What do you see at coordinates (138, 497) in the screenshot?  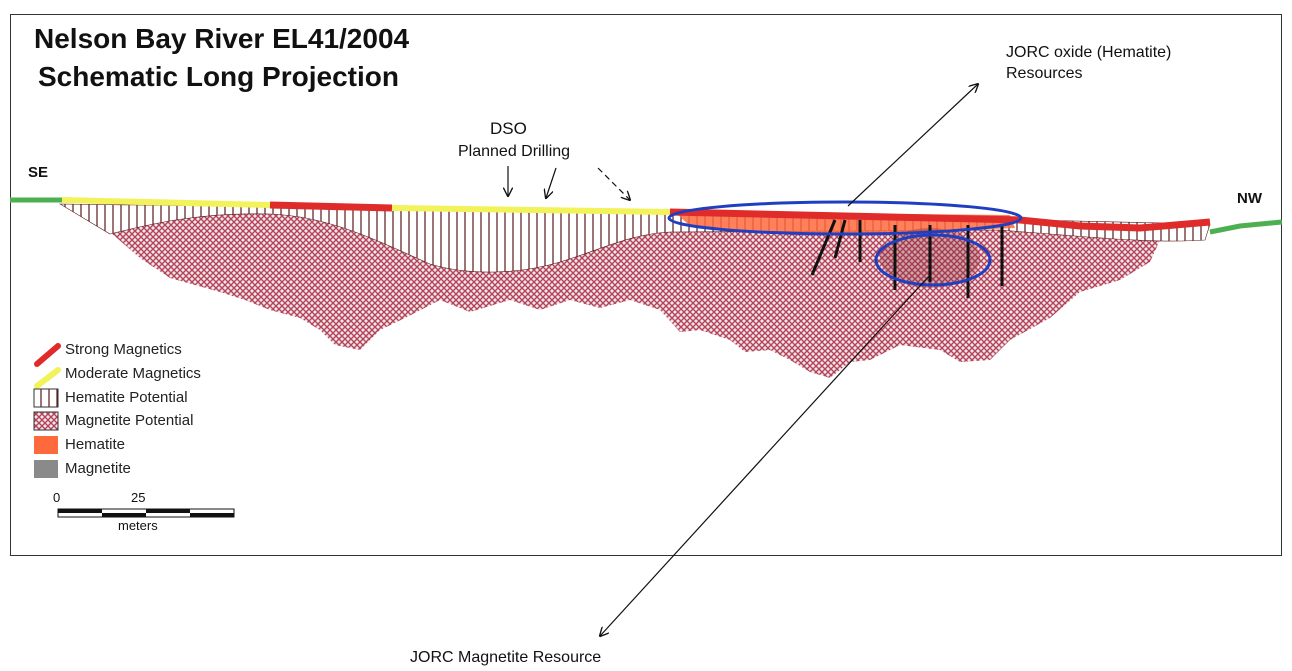 I see `scale-mid-label: 25` at bounding box center [138, 497].